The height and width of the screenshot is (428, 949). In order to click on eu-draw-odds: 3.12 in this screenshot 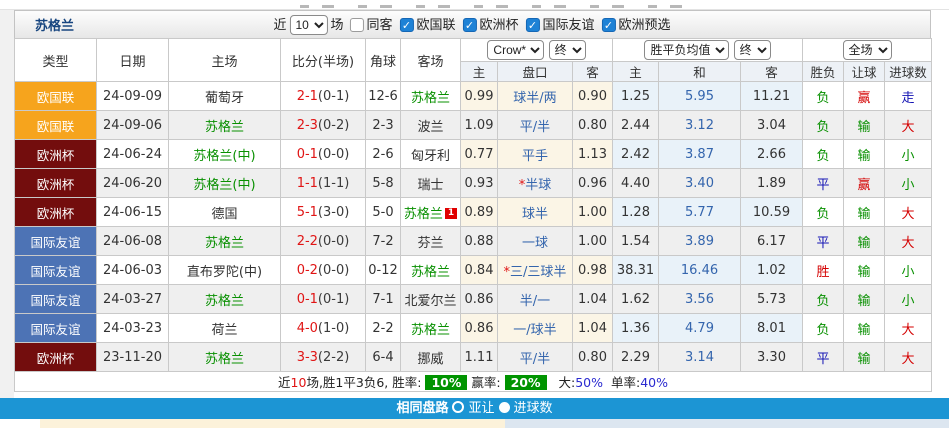, I will do `click(699, 125)`.